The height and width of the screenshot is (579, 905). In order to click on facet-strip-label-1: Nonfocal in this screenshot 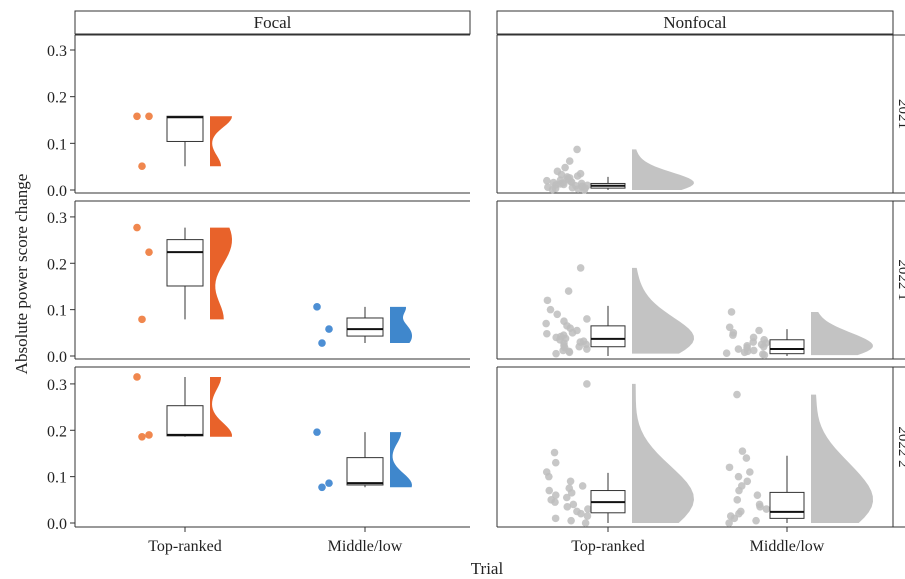, I will do `click(695, 22)`.